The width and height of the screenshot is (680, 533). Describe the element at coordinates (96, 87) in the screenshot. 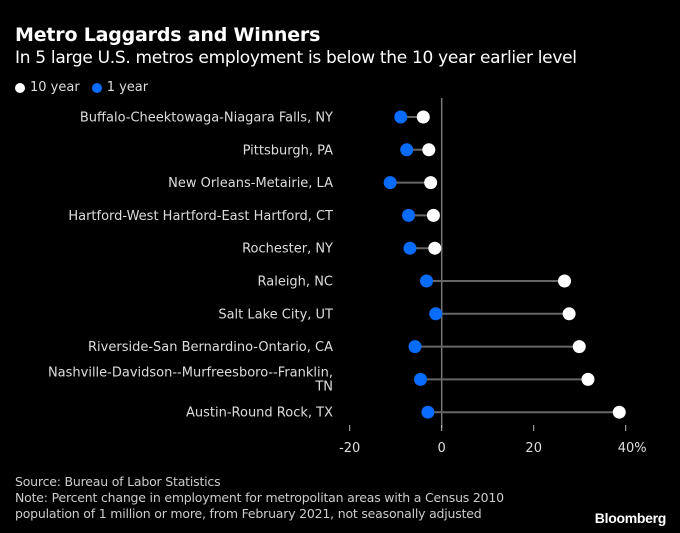

I see `legend-dot-1-year` at that location.